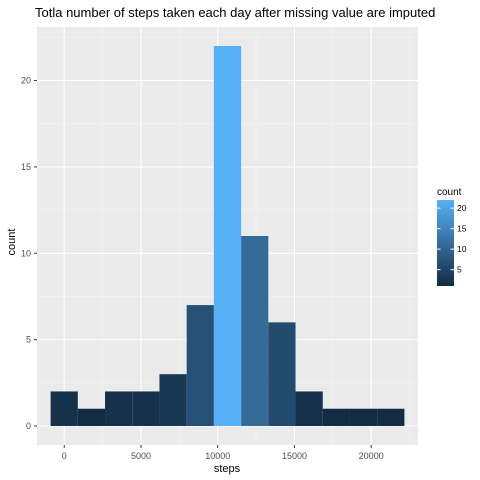  Describe the element at coordinates (12, 242) in the screenshot. I see `y-axis-title: count` at that location.